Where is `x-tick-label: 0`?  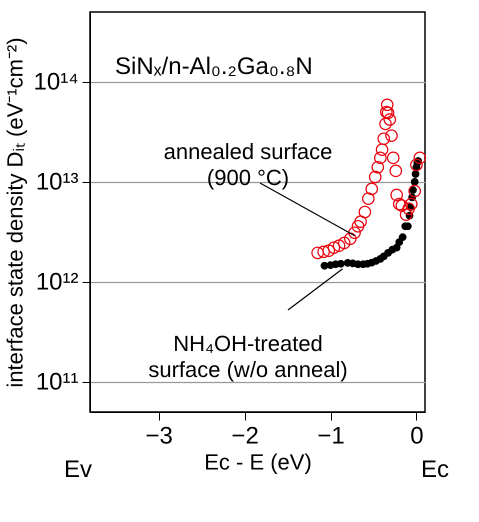
x-tick-label: 0 is located at coordinates (417, 436).